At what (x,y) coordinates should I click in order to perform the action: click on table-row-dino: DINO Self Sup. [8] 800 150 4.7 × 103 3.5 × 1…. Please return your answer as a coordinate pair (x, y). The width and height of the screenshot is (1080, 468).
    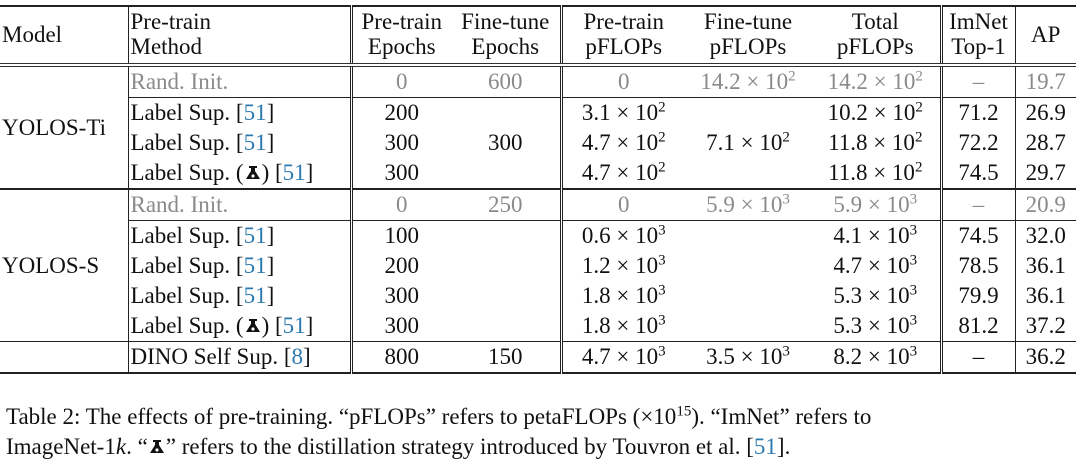
    Looking at the image, I should click on (538, 357).